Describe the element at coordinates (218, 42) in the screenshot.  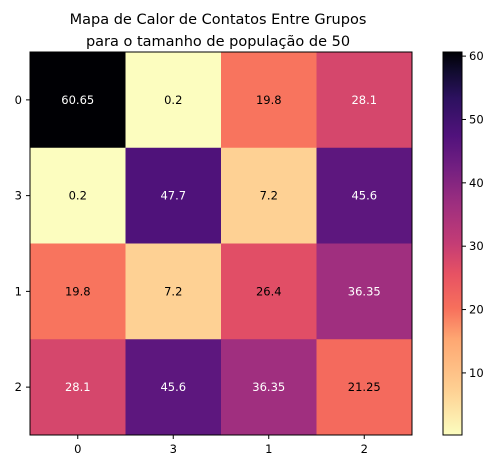
I see `chart-title-line-2: para o tamanho de população de 50` at that location.